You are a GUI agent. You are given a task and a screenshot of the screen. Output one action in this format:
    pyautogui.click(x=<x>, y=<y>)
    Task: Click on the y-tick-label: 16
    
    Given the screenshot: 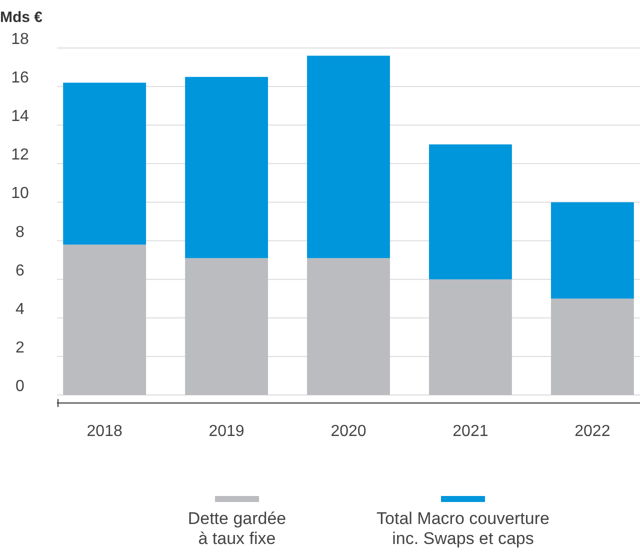 What is the action you would take?
    pyautogui.click(x=20, y=78)
    